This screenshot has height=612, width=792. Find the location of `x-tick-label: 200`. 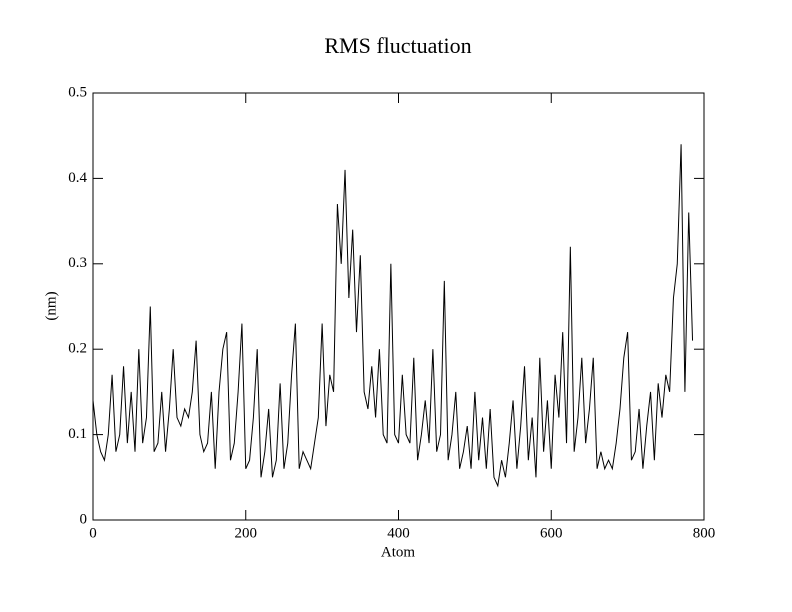

x-tick-label: 200 is located at coordinates (246, 533).